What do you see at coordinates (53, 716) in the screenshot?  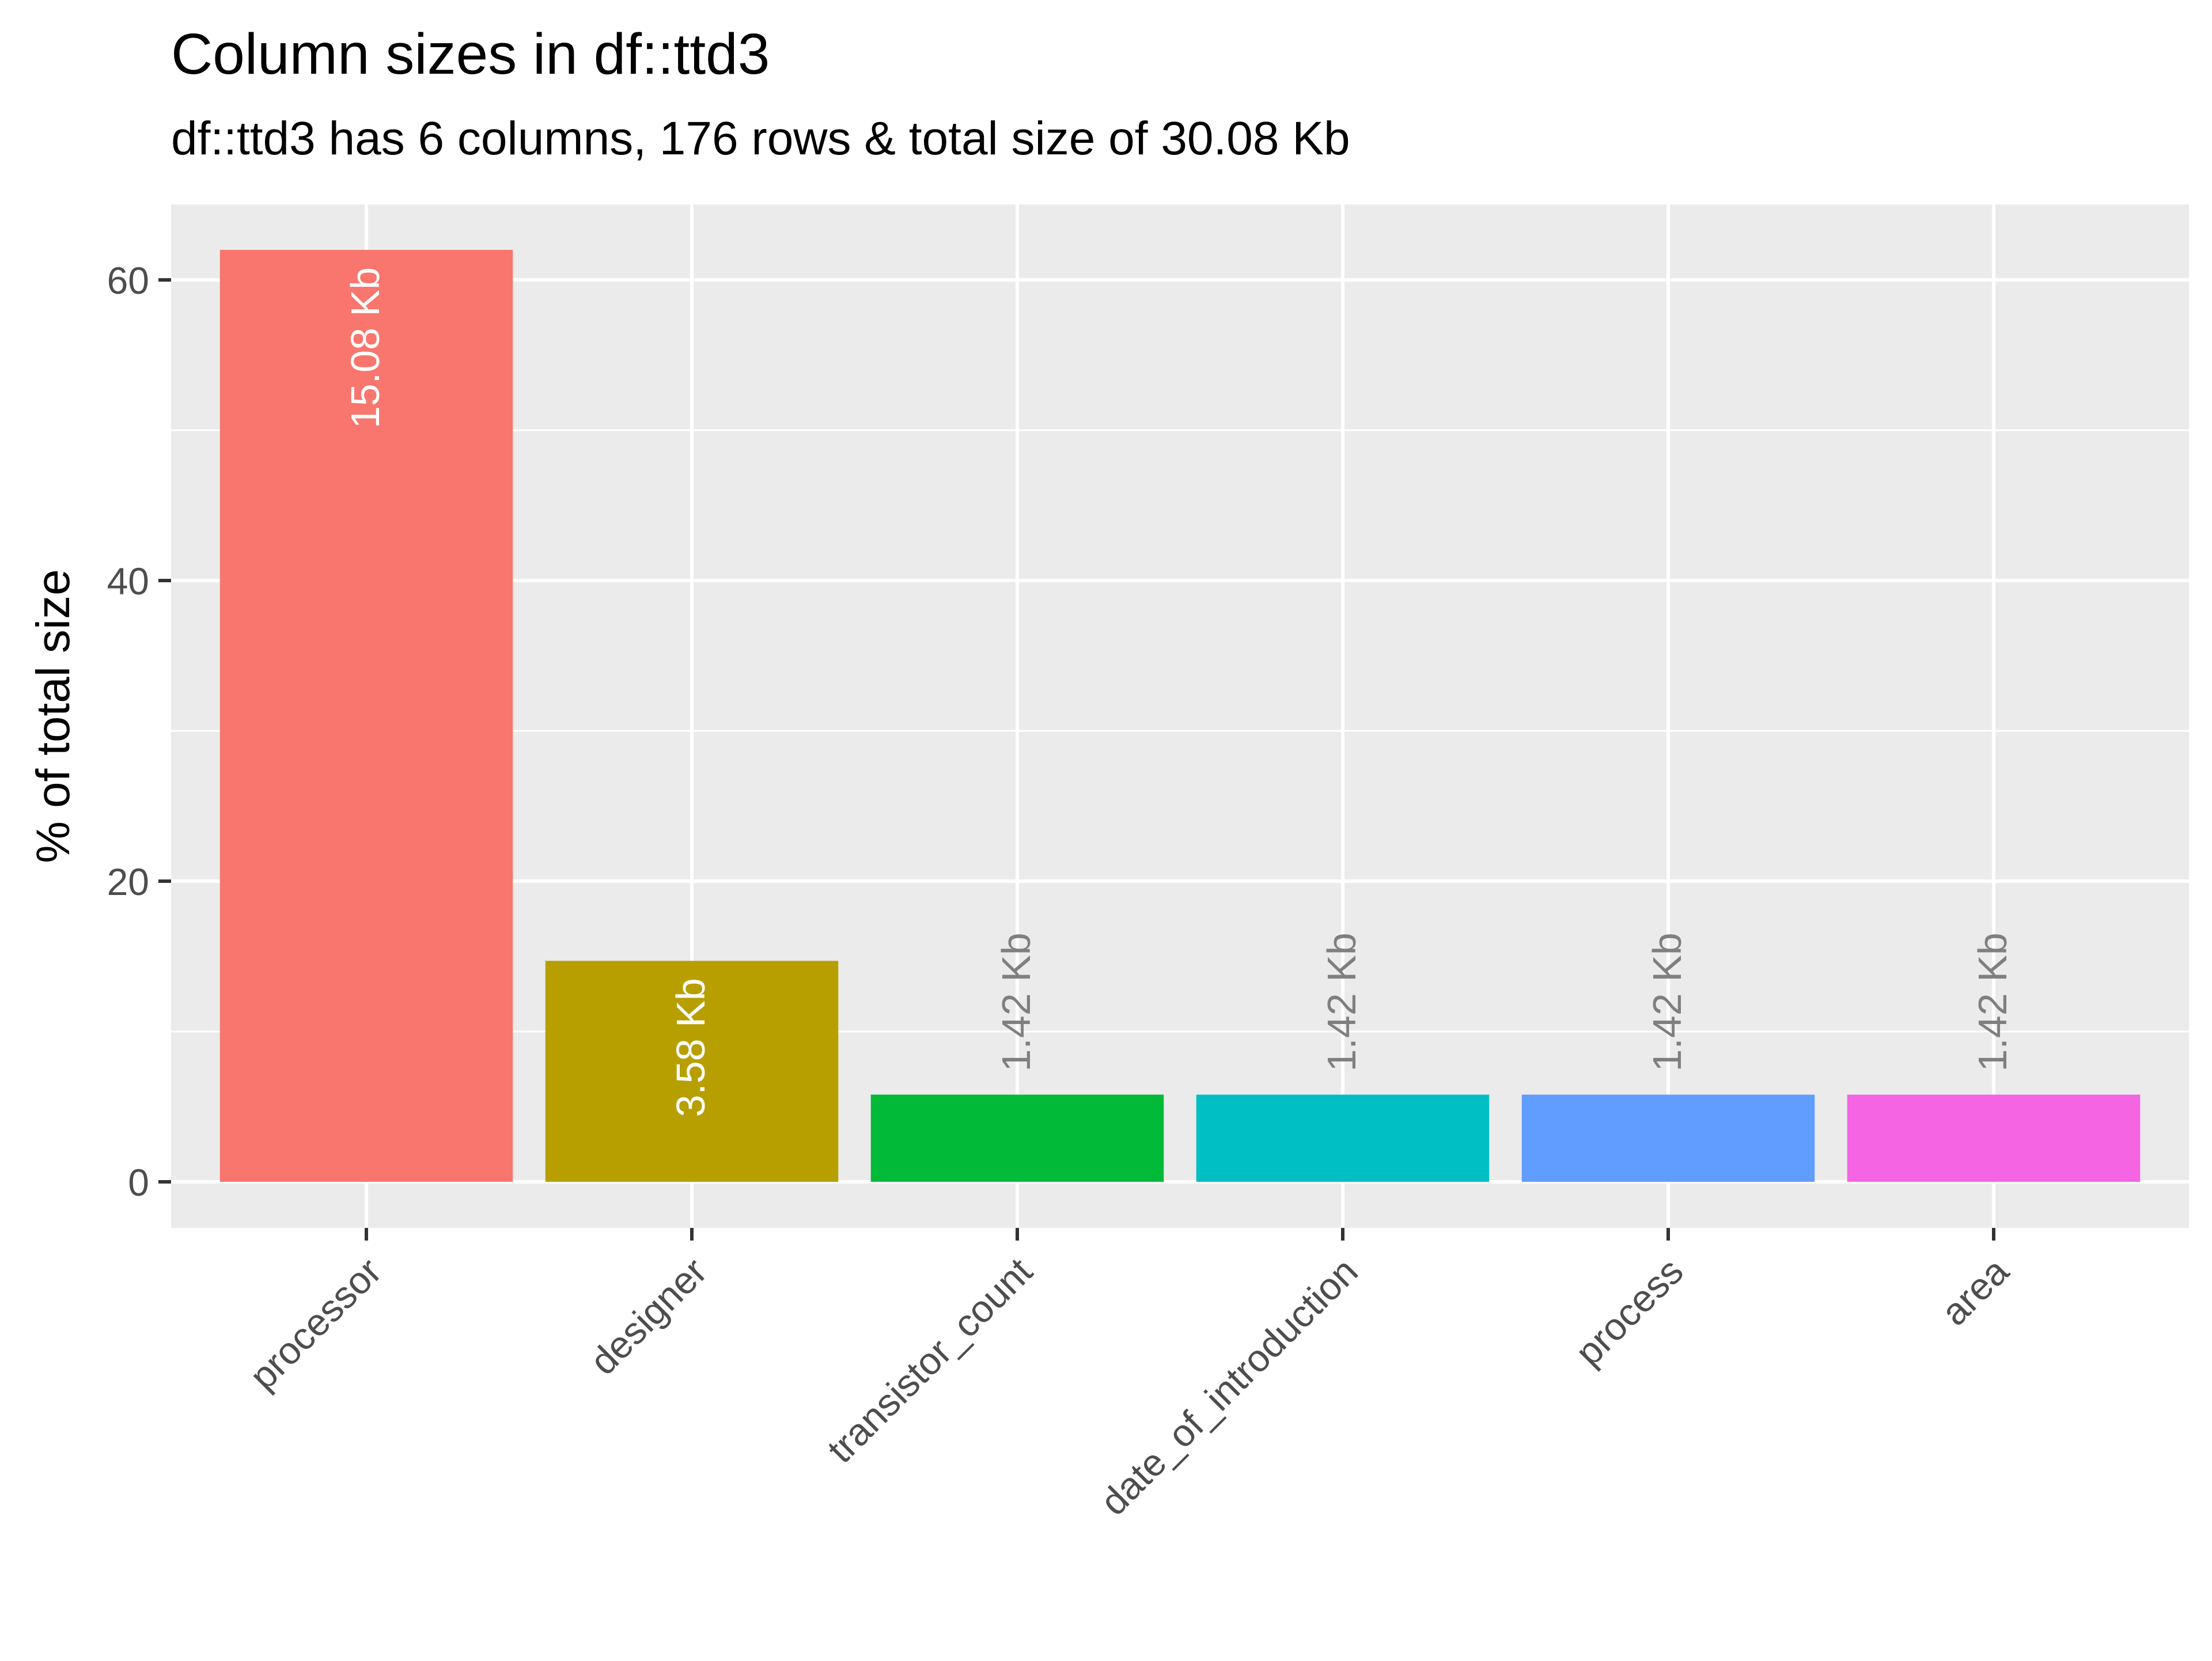 I see `y-axis-label: % of total size` at bounding box center [53, 716].